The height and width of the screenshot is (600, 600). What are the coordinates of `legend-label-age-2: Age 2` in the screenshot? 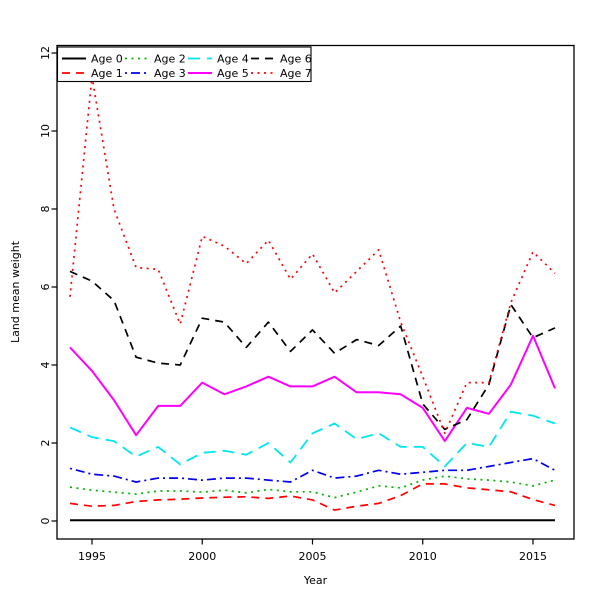 It's located at (170, 59).